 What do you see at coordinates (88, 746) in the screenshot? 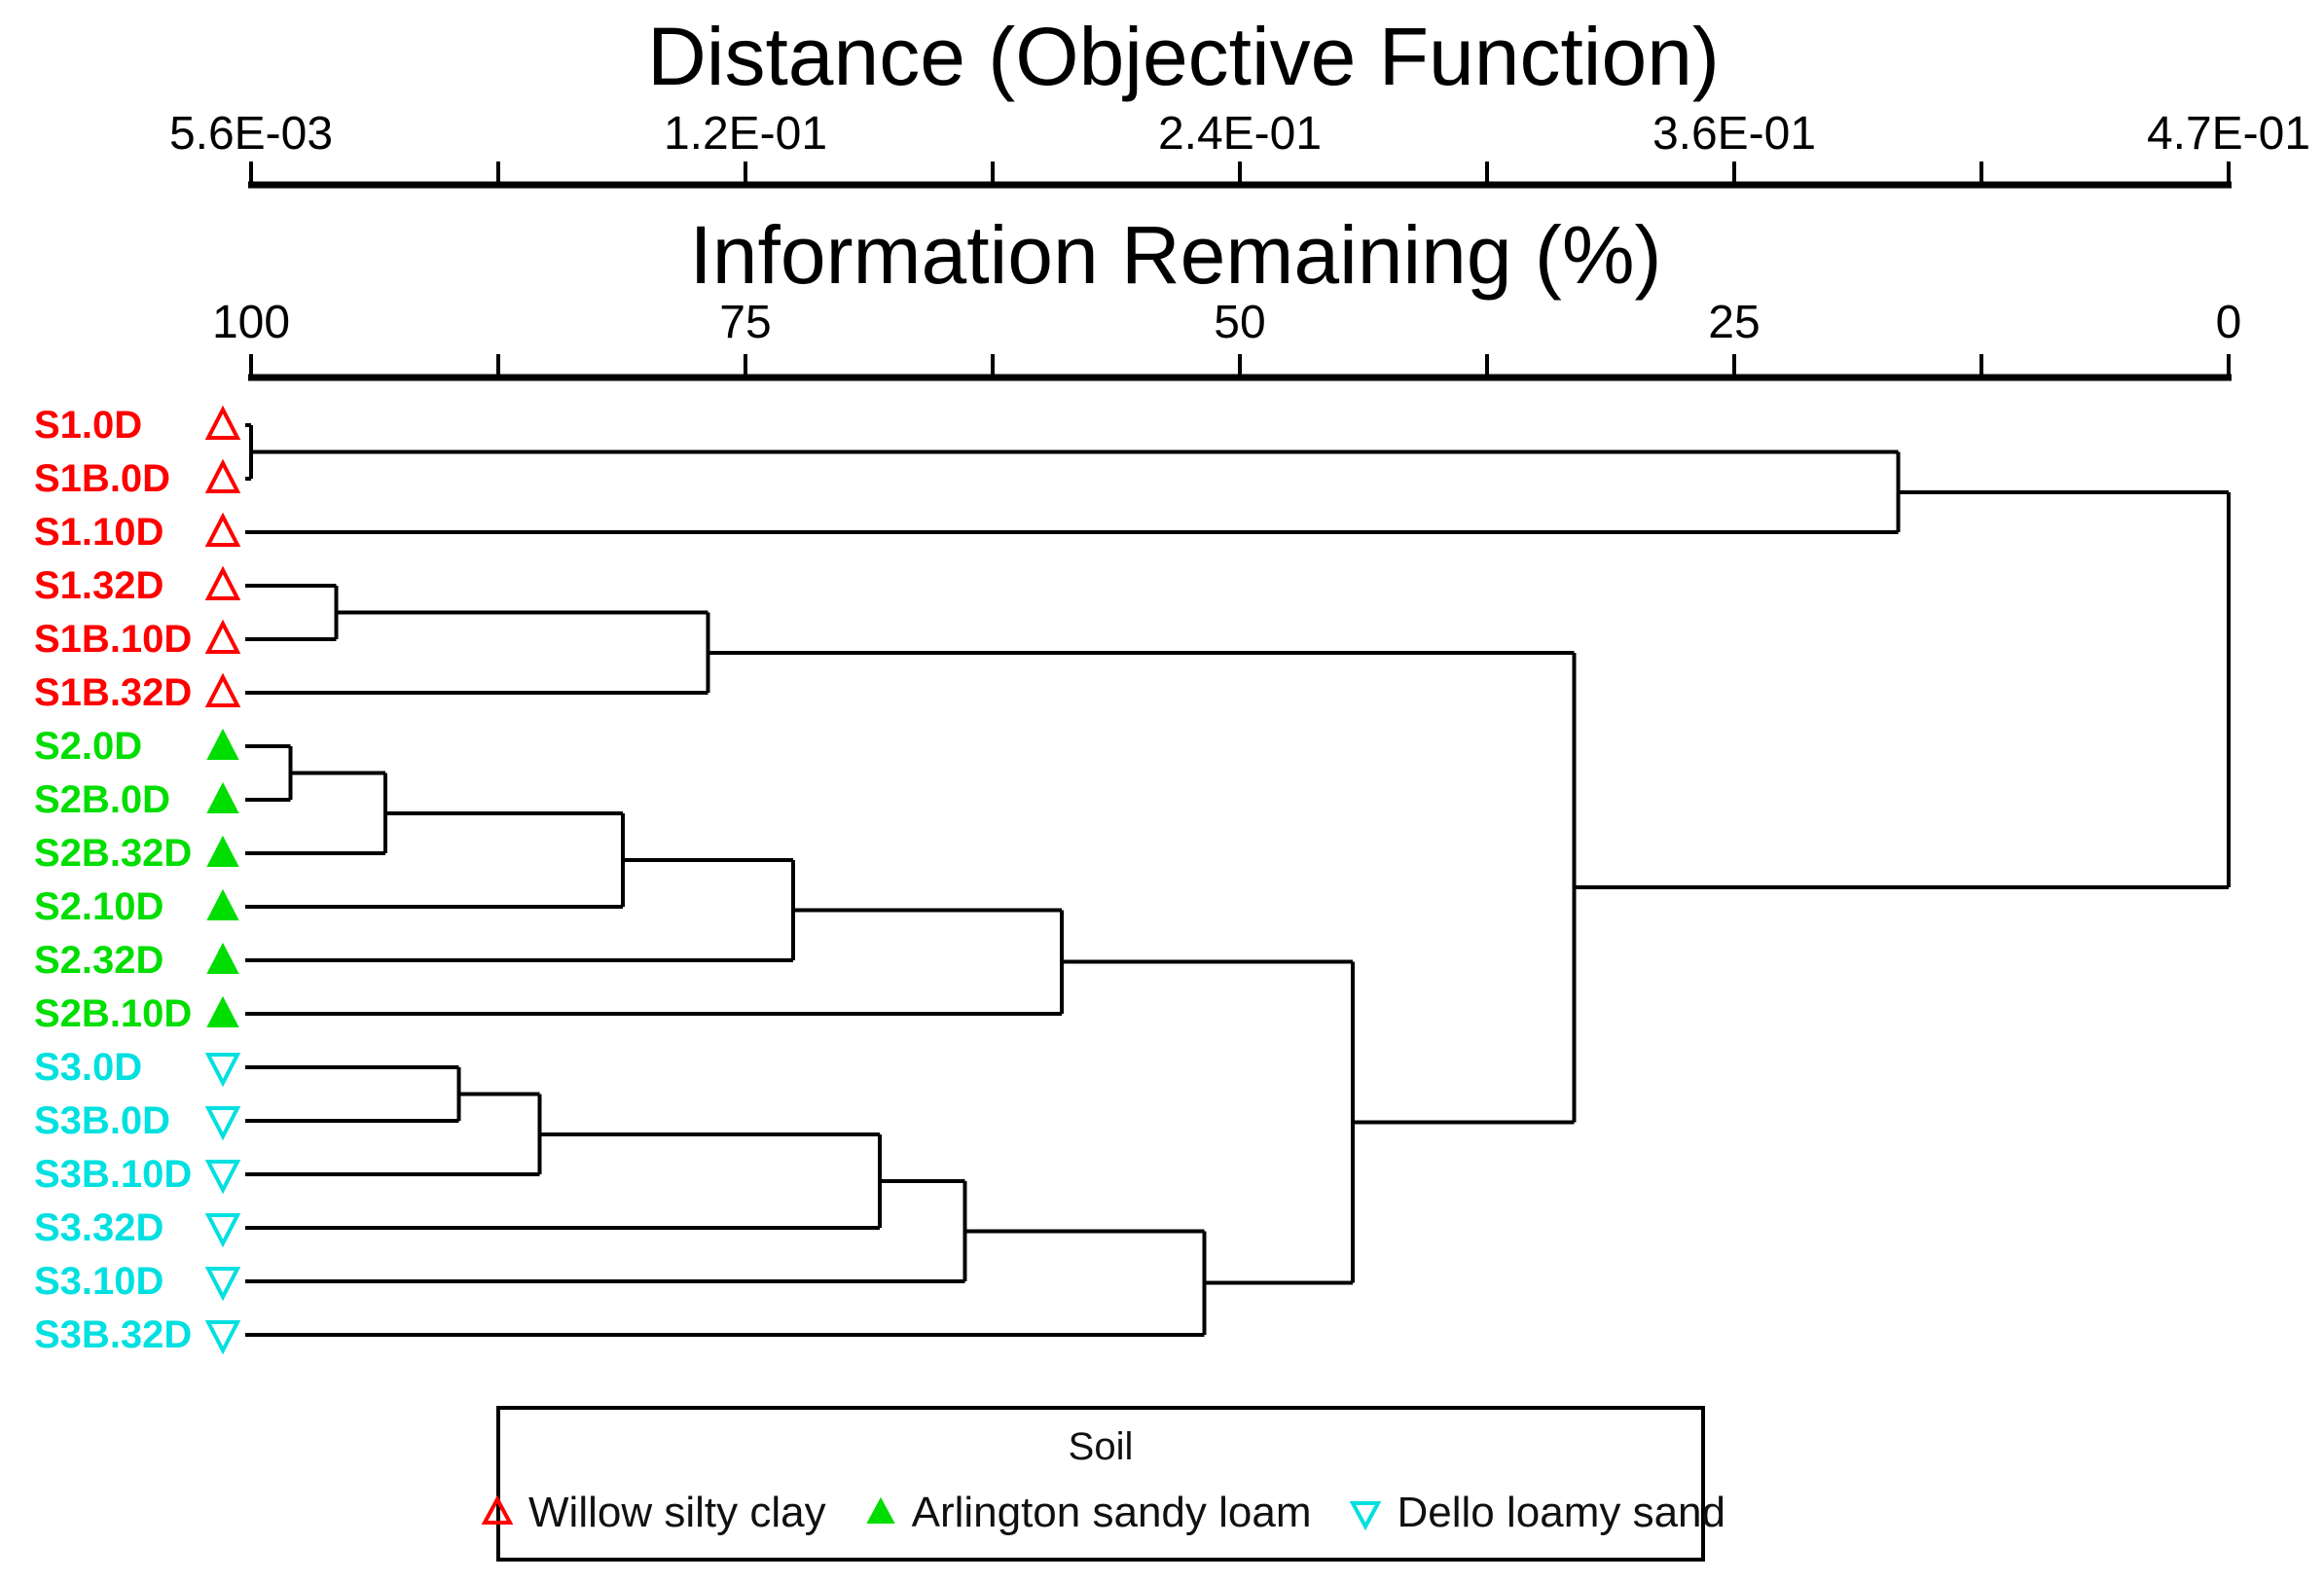
I see `leaf-label-S2.0D: S2.0D` at bounding box center [88, 746].